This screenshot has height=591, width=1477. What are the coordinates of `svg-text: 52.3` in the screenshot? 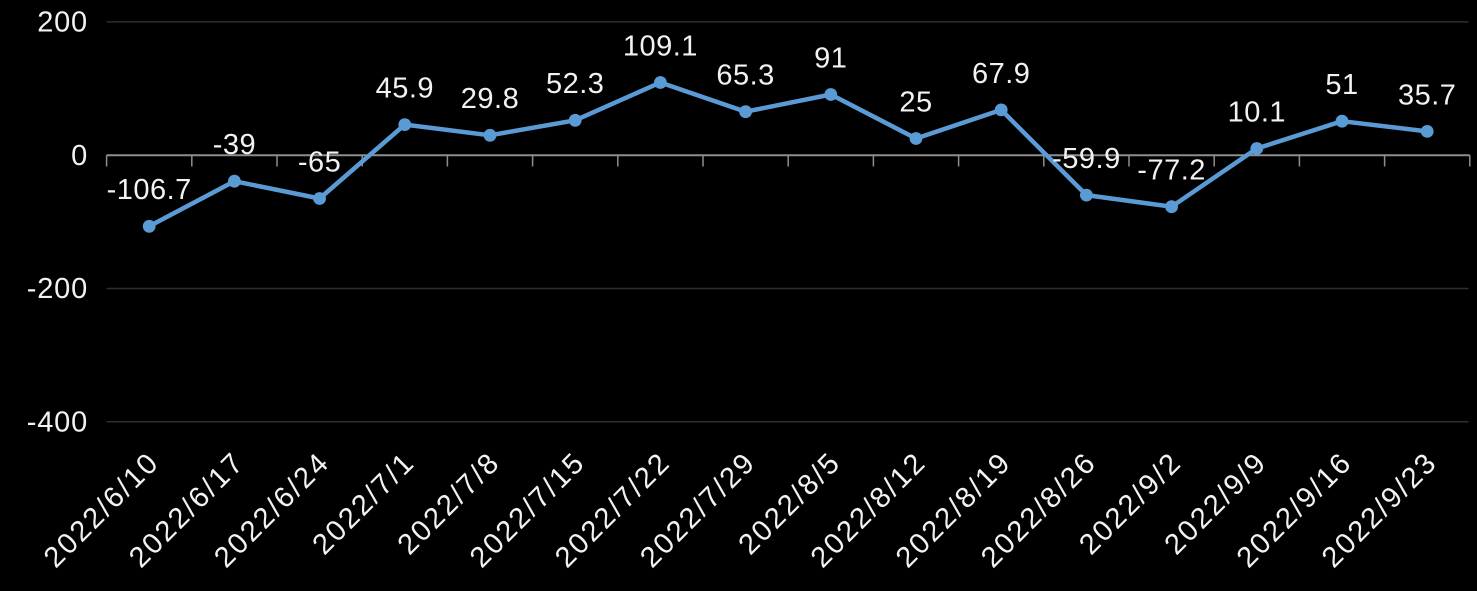 It's located at (575, 84).